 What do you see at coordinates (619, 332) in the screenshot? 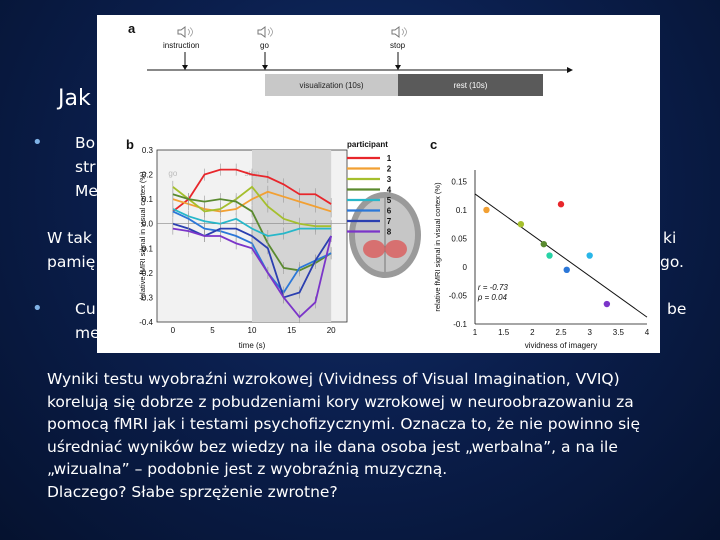
I see `x-tick-label: 3.5` at bounding box center [619, 332].